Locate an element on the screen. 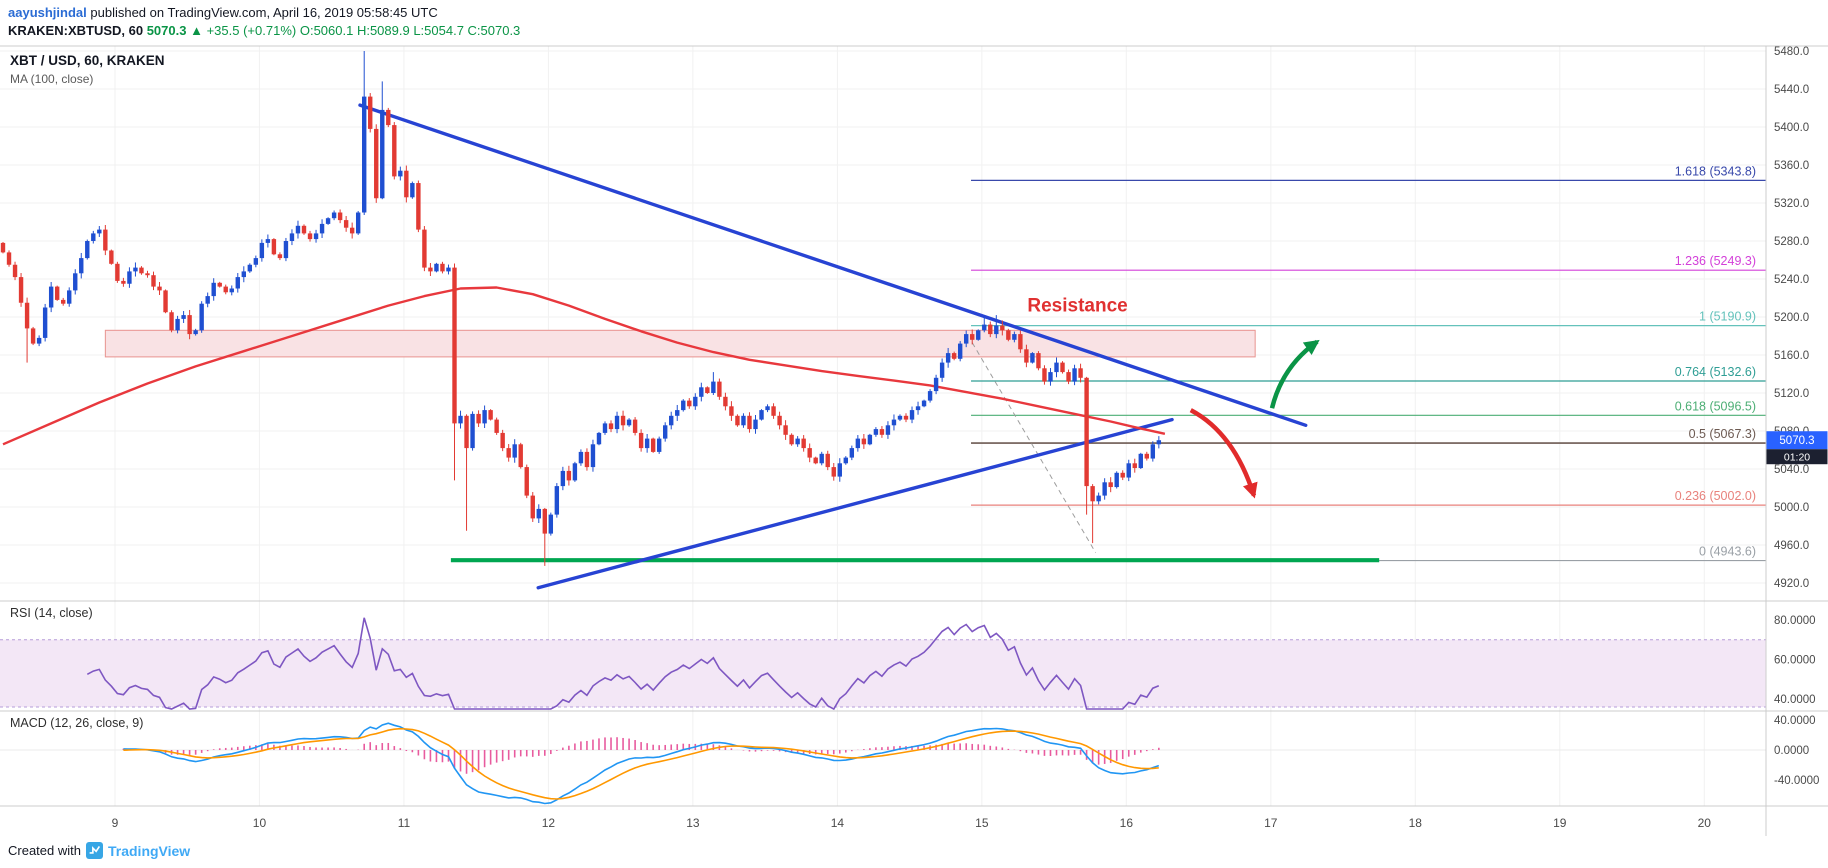 The height and width of the screenshot is (868, 1828). rsi-pane is located at coordinates (883, 664).